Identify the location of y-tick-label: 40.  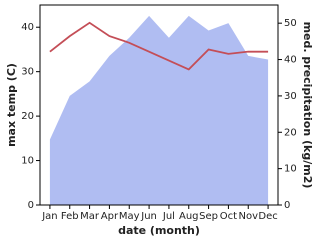
(27, 27).